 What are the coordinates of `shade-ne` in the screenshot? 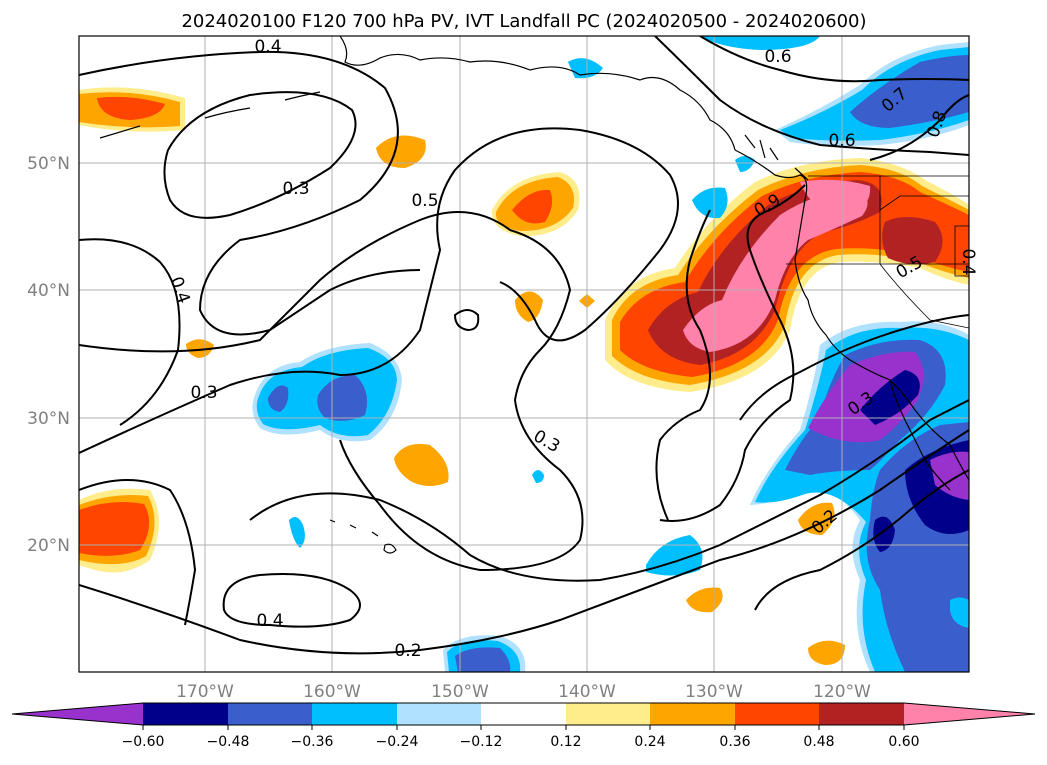 It's located at (909, 91).